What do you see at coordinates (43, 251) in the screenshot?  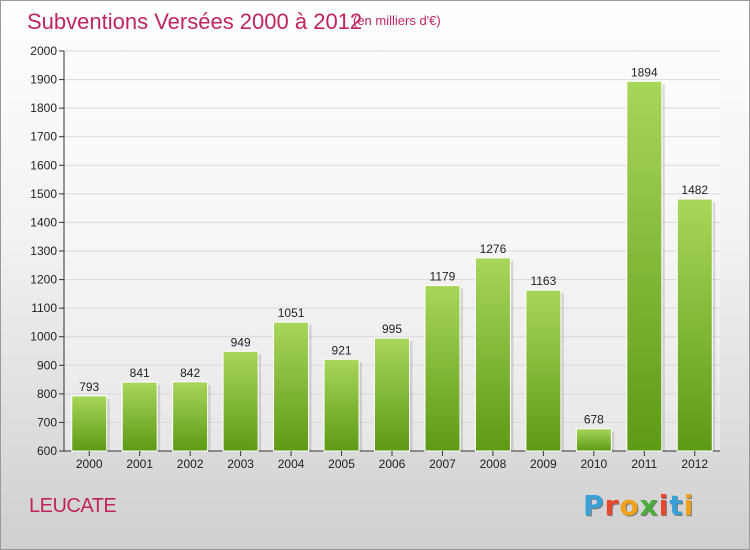 I see `y-tick-label: 1300` at bounding box center [43, 251].